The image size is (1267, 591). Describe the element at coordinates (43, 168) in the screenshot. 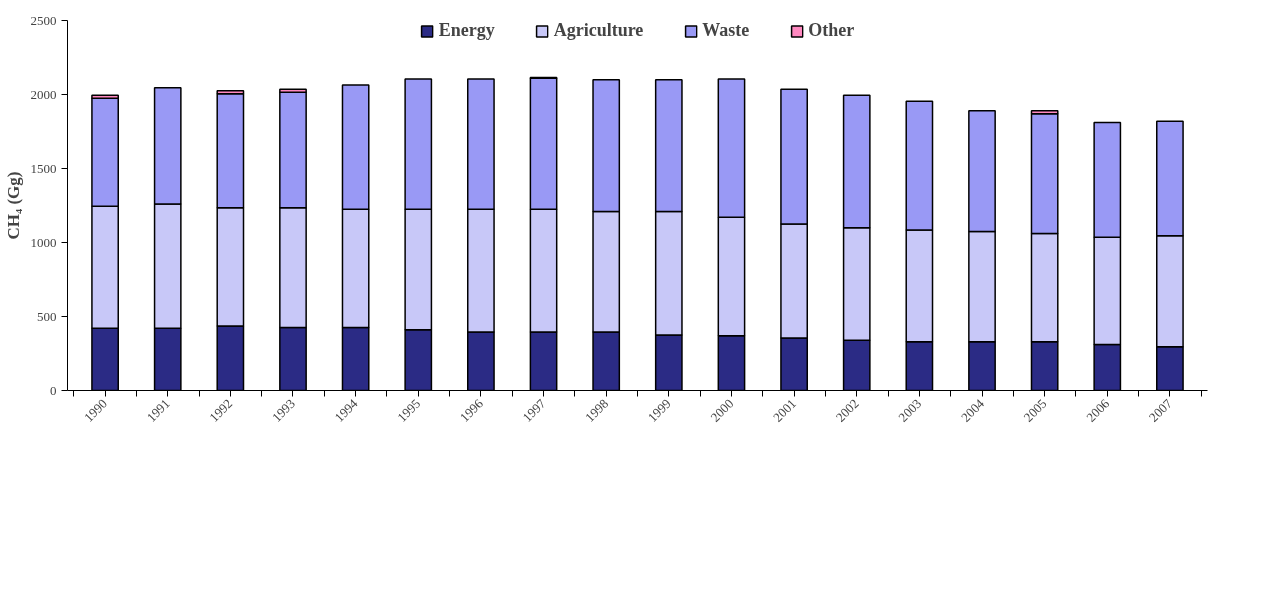

I see `y-tick-label: 1500` at that location.